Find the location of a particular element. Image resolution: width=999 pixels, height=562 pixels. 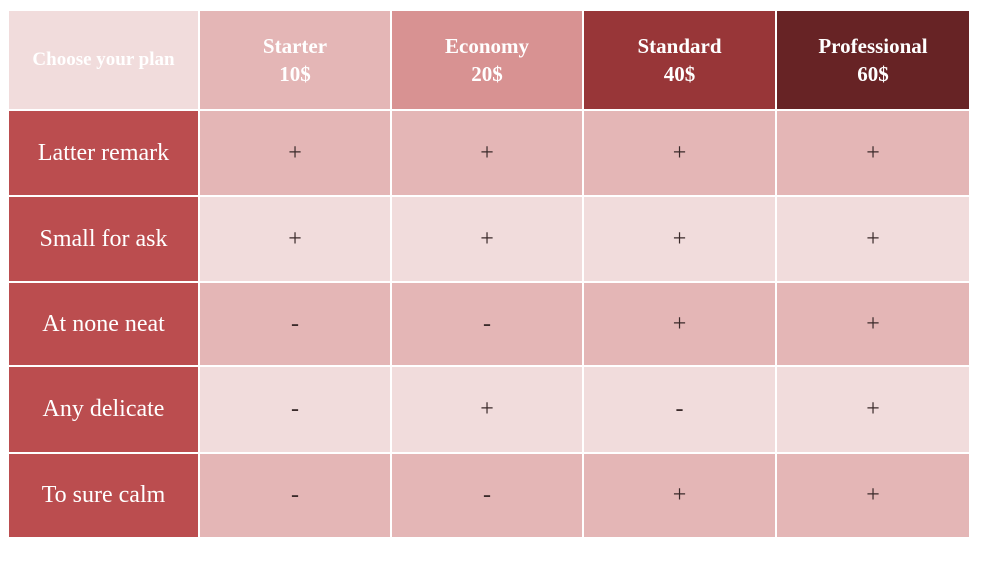

plan-header-starter: Starter 10$ is located at coordinates (295, 60).